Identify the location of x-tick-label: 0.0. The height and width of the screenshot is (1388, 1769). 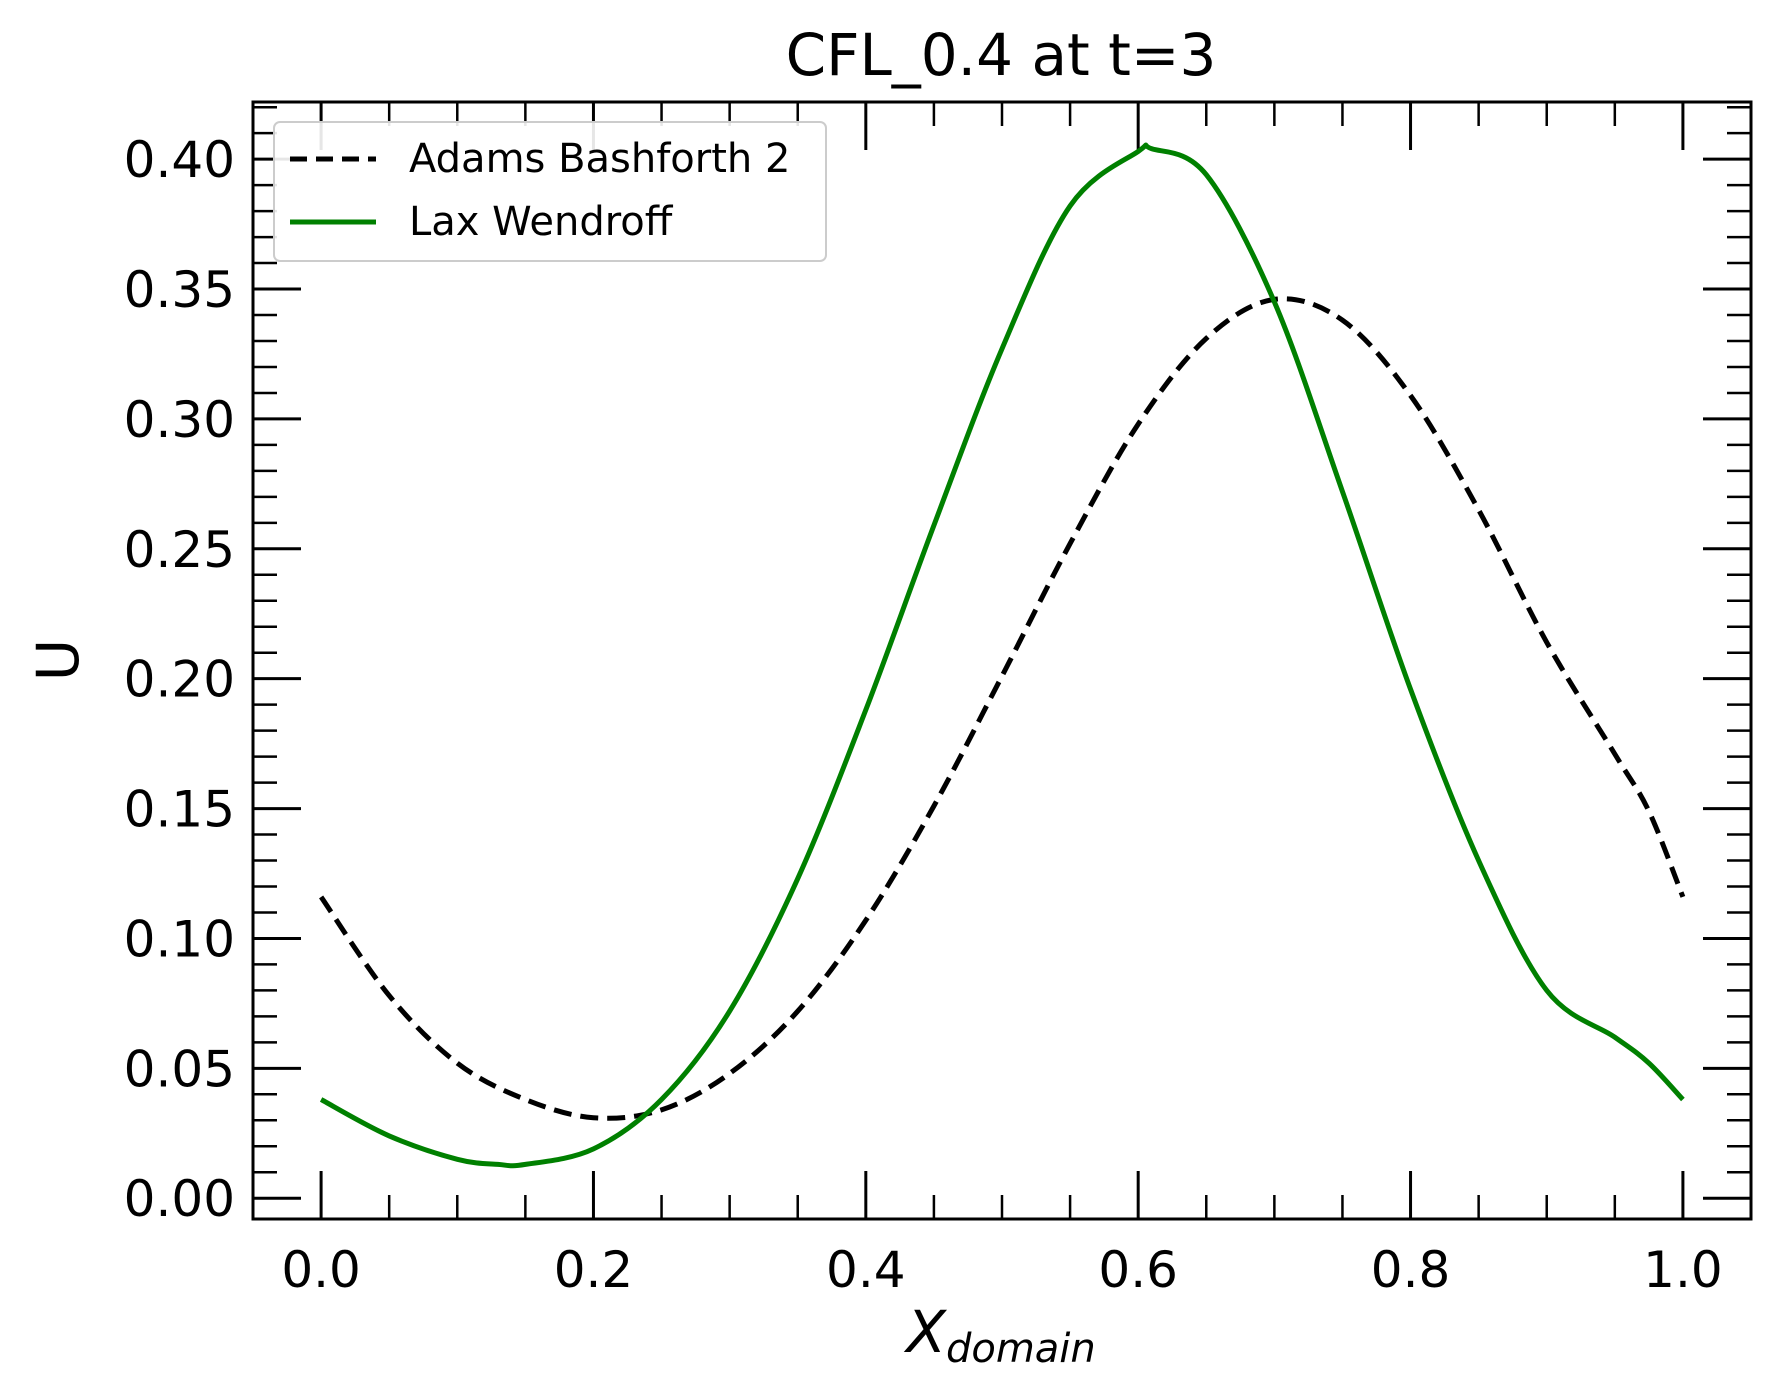
(321, 1270).